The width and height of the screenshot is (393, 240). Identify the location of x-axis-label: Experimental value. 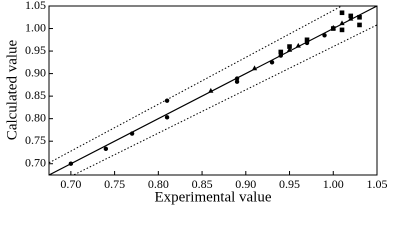
(212, 197).